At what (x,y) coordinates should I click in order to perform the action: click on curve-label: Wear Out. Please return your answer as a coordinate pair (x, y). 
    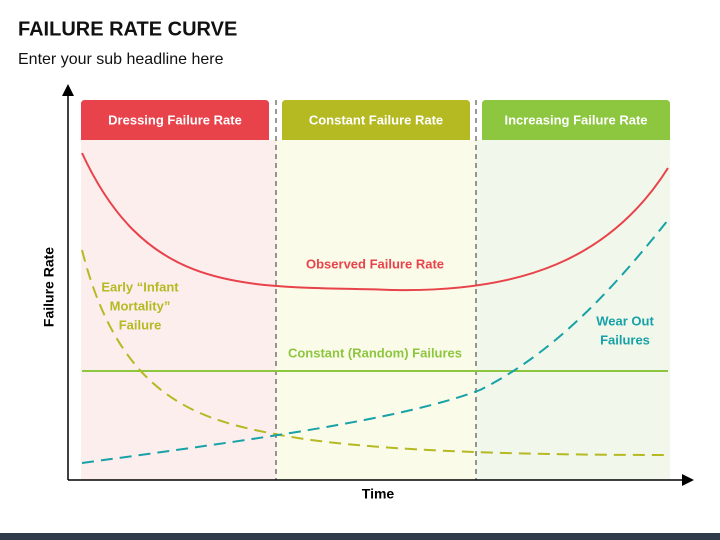
    Looking at the image, I should click on (625, 320).